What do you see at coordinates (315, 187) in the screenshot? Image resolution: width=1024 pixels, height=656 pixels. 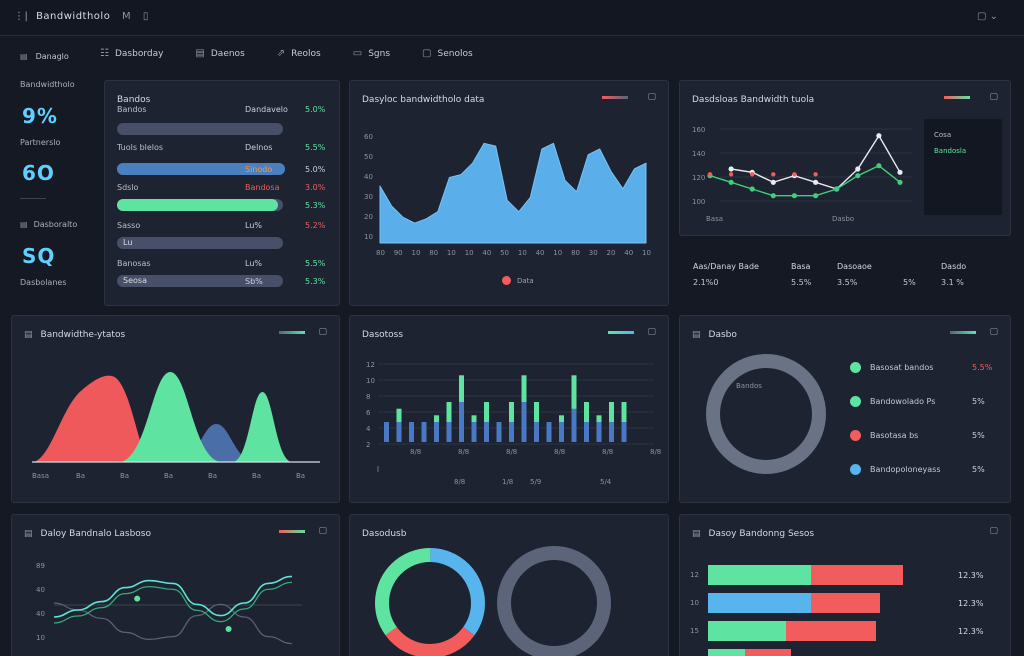 I see `row-percent: 3.0%` at bounding box center [315, 187].